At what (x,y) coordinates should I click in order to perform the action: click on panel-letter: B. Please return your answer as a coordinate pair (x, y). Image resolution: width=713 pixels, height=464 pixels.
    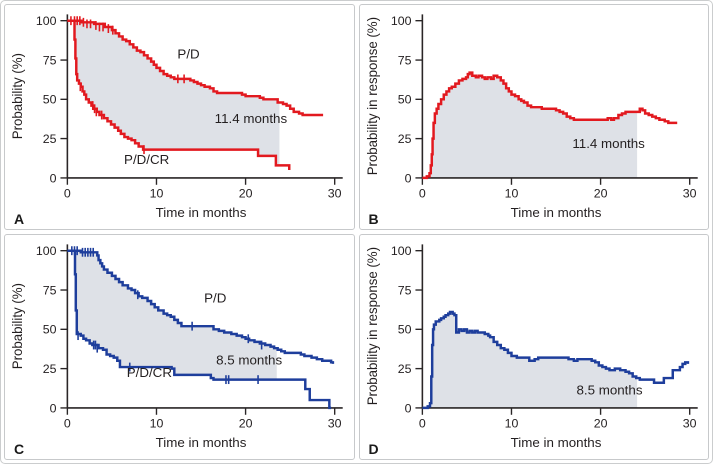
    Looking at the image, I should click on (373, 219).